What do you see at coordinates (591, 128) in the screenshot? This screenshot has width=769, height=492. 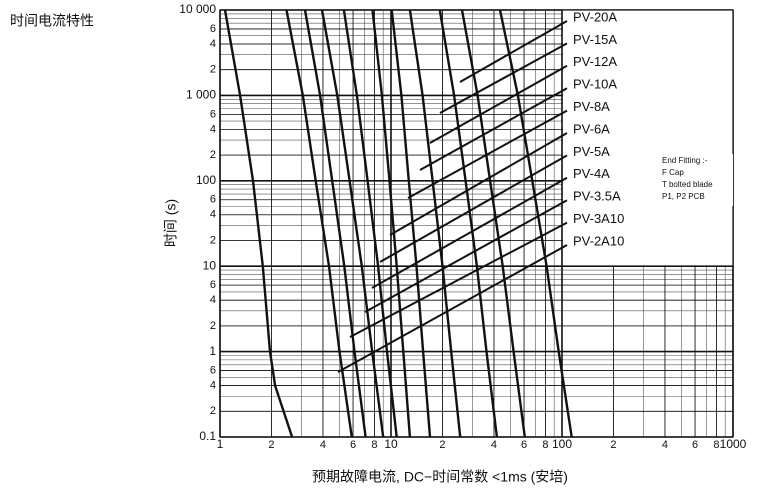 I see `legend-label: PV-6A` at bounding box center [591, 128].